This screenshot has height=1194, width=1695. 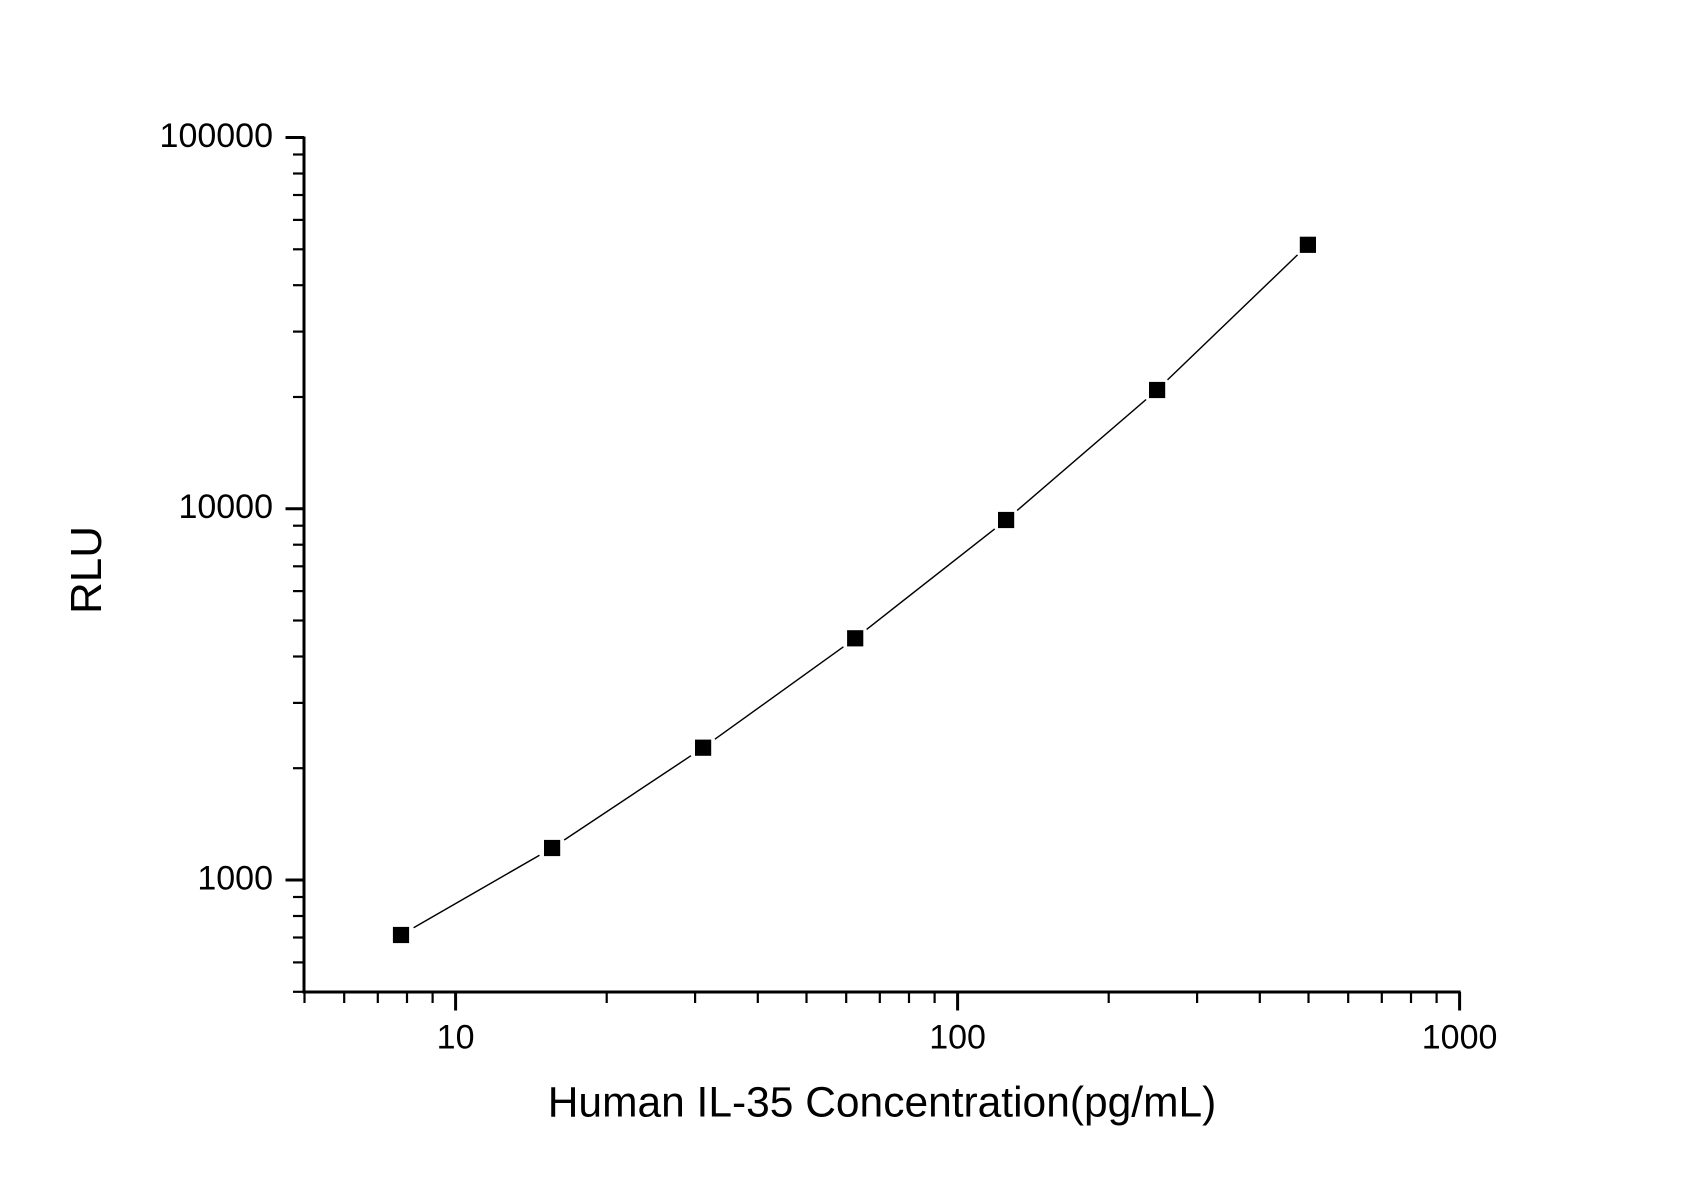 What do you see at coordinates (882, 1102) in the screenshot?
I see `svg-text:Human IL-35 Concentration(pg/m: Human IL-35 Concentration(pg/mL)` at bounding box center [882, 1102].